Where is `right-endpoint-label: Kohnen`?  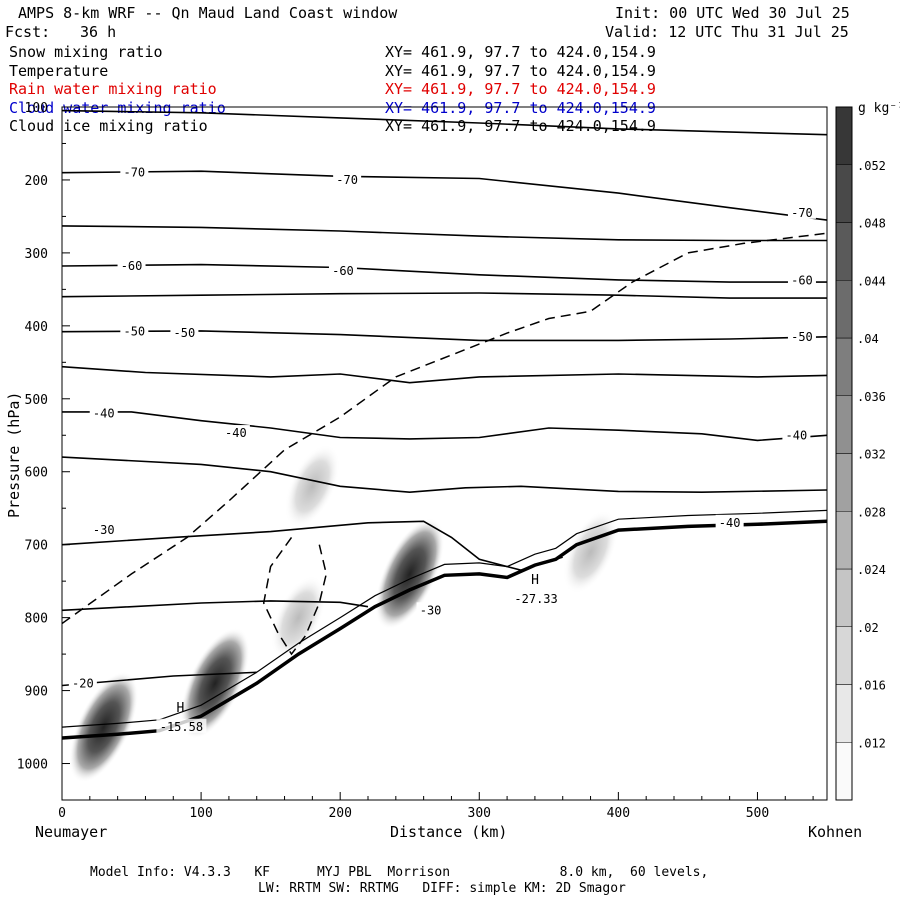 right-endpoint-label: Kohnen is located at coordinates (835, 832).